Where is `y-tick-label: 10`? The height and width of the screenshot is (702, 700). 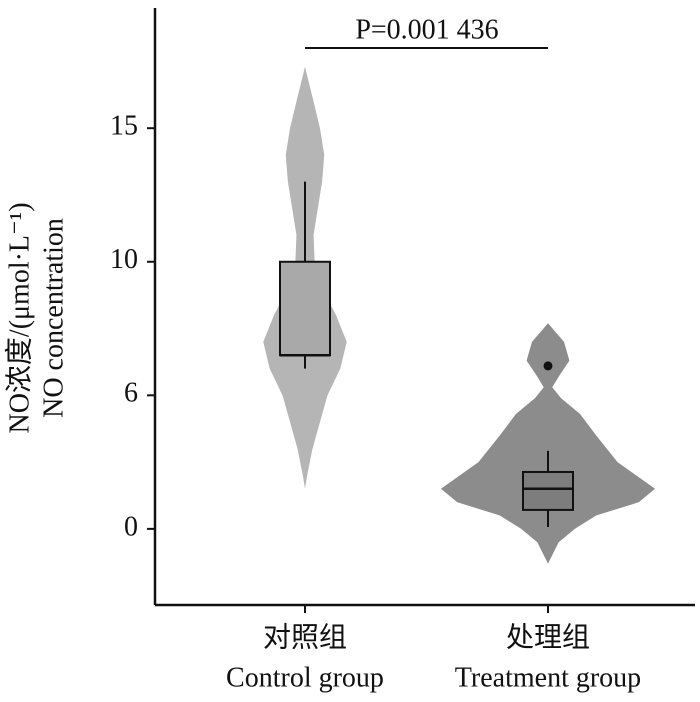
y-tick-label: 10 is located at coordinates (124, 259).